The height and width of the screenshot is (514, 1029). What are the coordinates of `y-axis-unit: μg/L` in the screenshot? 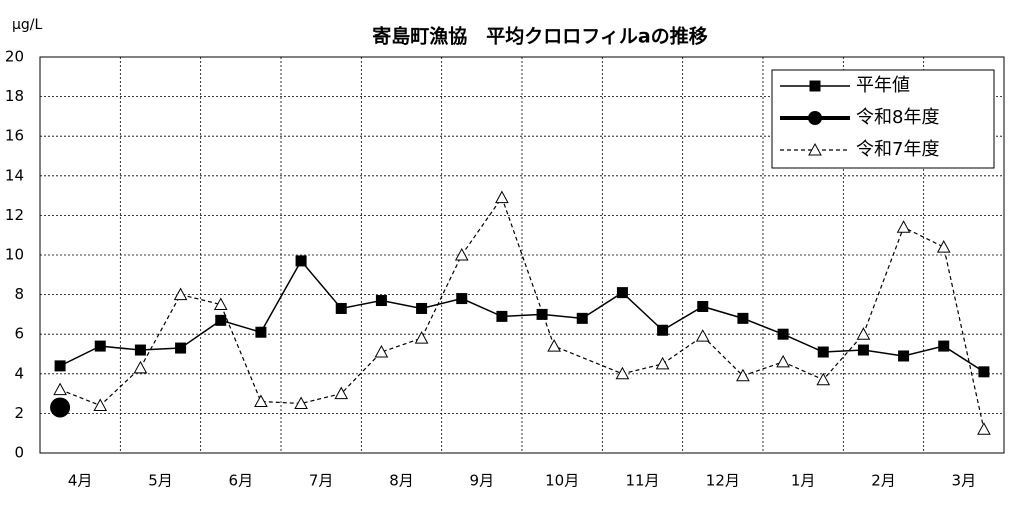 It's located at (27, 25).